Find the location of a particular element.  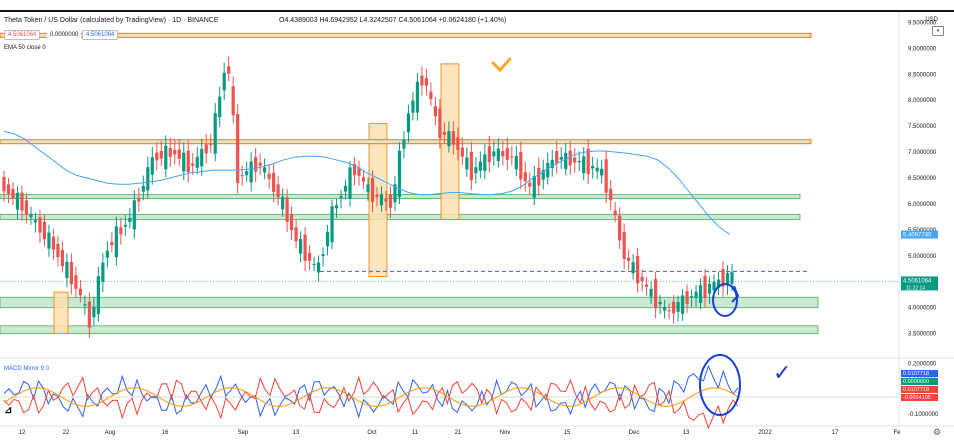

price-tick-label: 6.0000000 is located at coordinates (922, 205).